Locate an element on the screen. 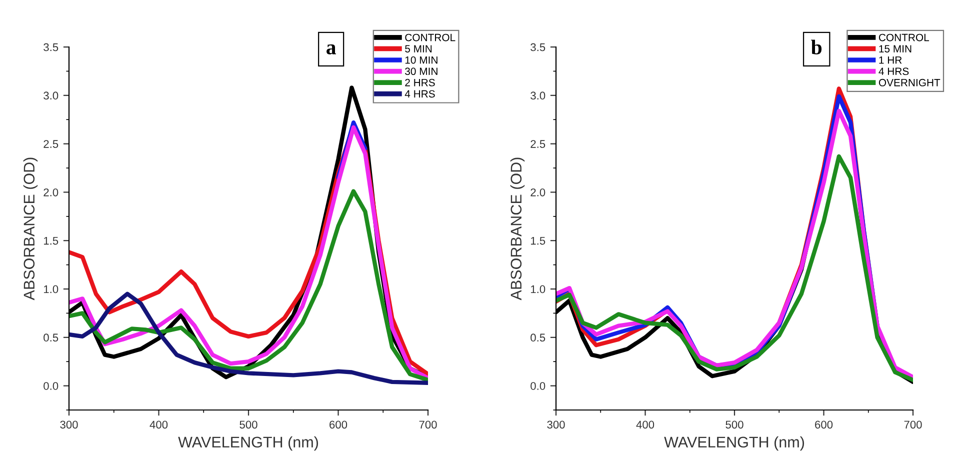  legend-label: 10 MIN is located at coordinates (421, 60).